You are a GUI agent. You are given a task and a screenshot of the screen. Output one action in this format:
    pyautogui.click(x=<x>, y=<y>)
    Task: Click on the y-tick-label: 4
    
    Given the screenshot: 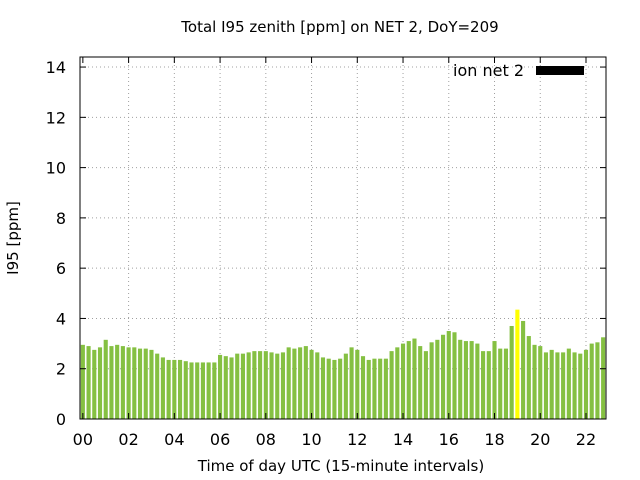 What is the action you would take?
    pyautogui.click(x=61, y=318)
    